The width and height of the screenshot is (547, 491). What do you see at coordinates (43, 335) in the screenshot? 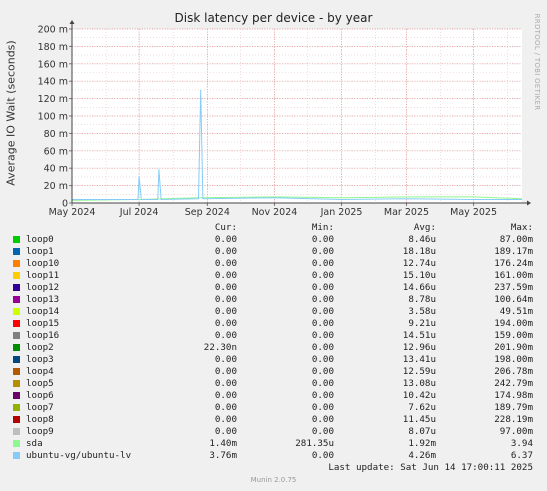
I see `legend-series-name: loop16` at bounding box center [43, 335].